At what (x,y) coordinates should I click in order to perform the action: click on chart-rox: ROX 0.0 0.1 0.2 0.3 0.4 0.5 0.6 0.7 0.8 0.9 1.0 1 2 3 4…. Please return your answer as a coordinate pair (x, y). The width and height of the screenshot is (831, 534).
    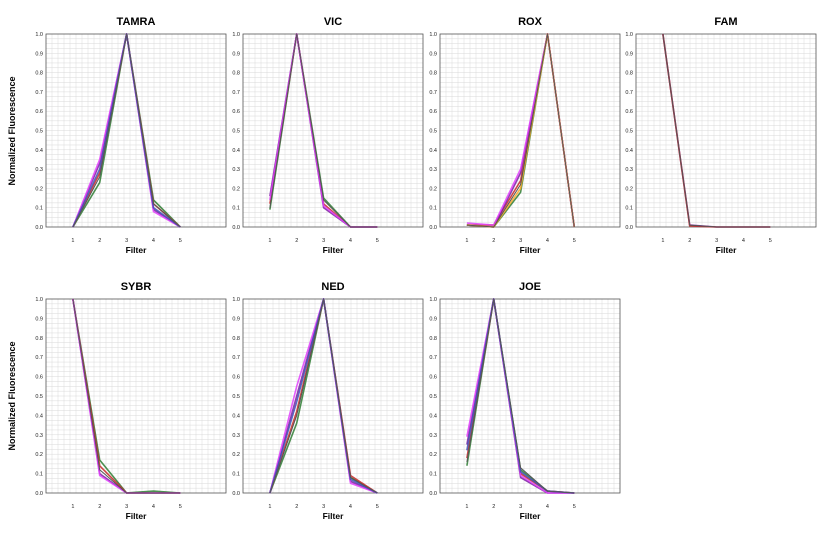
    Looking at the image, I should click on (525, 135).